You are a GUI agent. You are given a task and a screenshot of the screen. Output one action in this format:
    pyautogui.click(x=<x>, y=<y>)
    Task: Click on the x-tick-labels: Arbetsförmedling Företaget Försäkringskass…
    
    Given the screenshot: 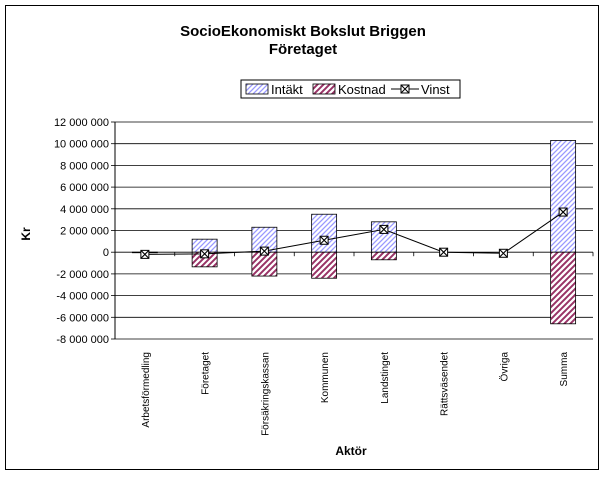 What is the action you would take?
    pyautogui.click(x=355, y=394)
    